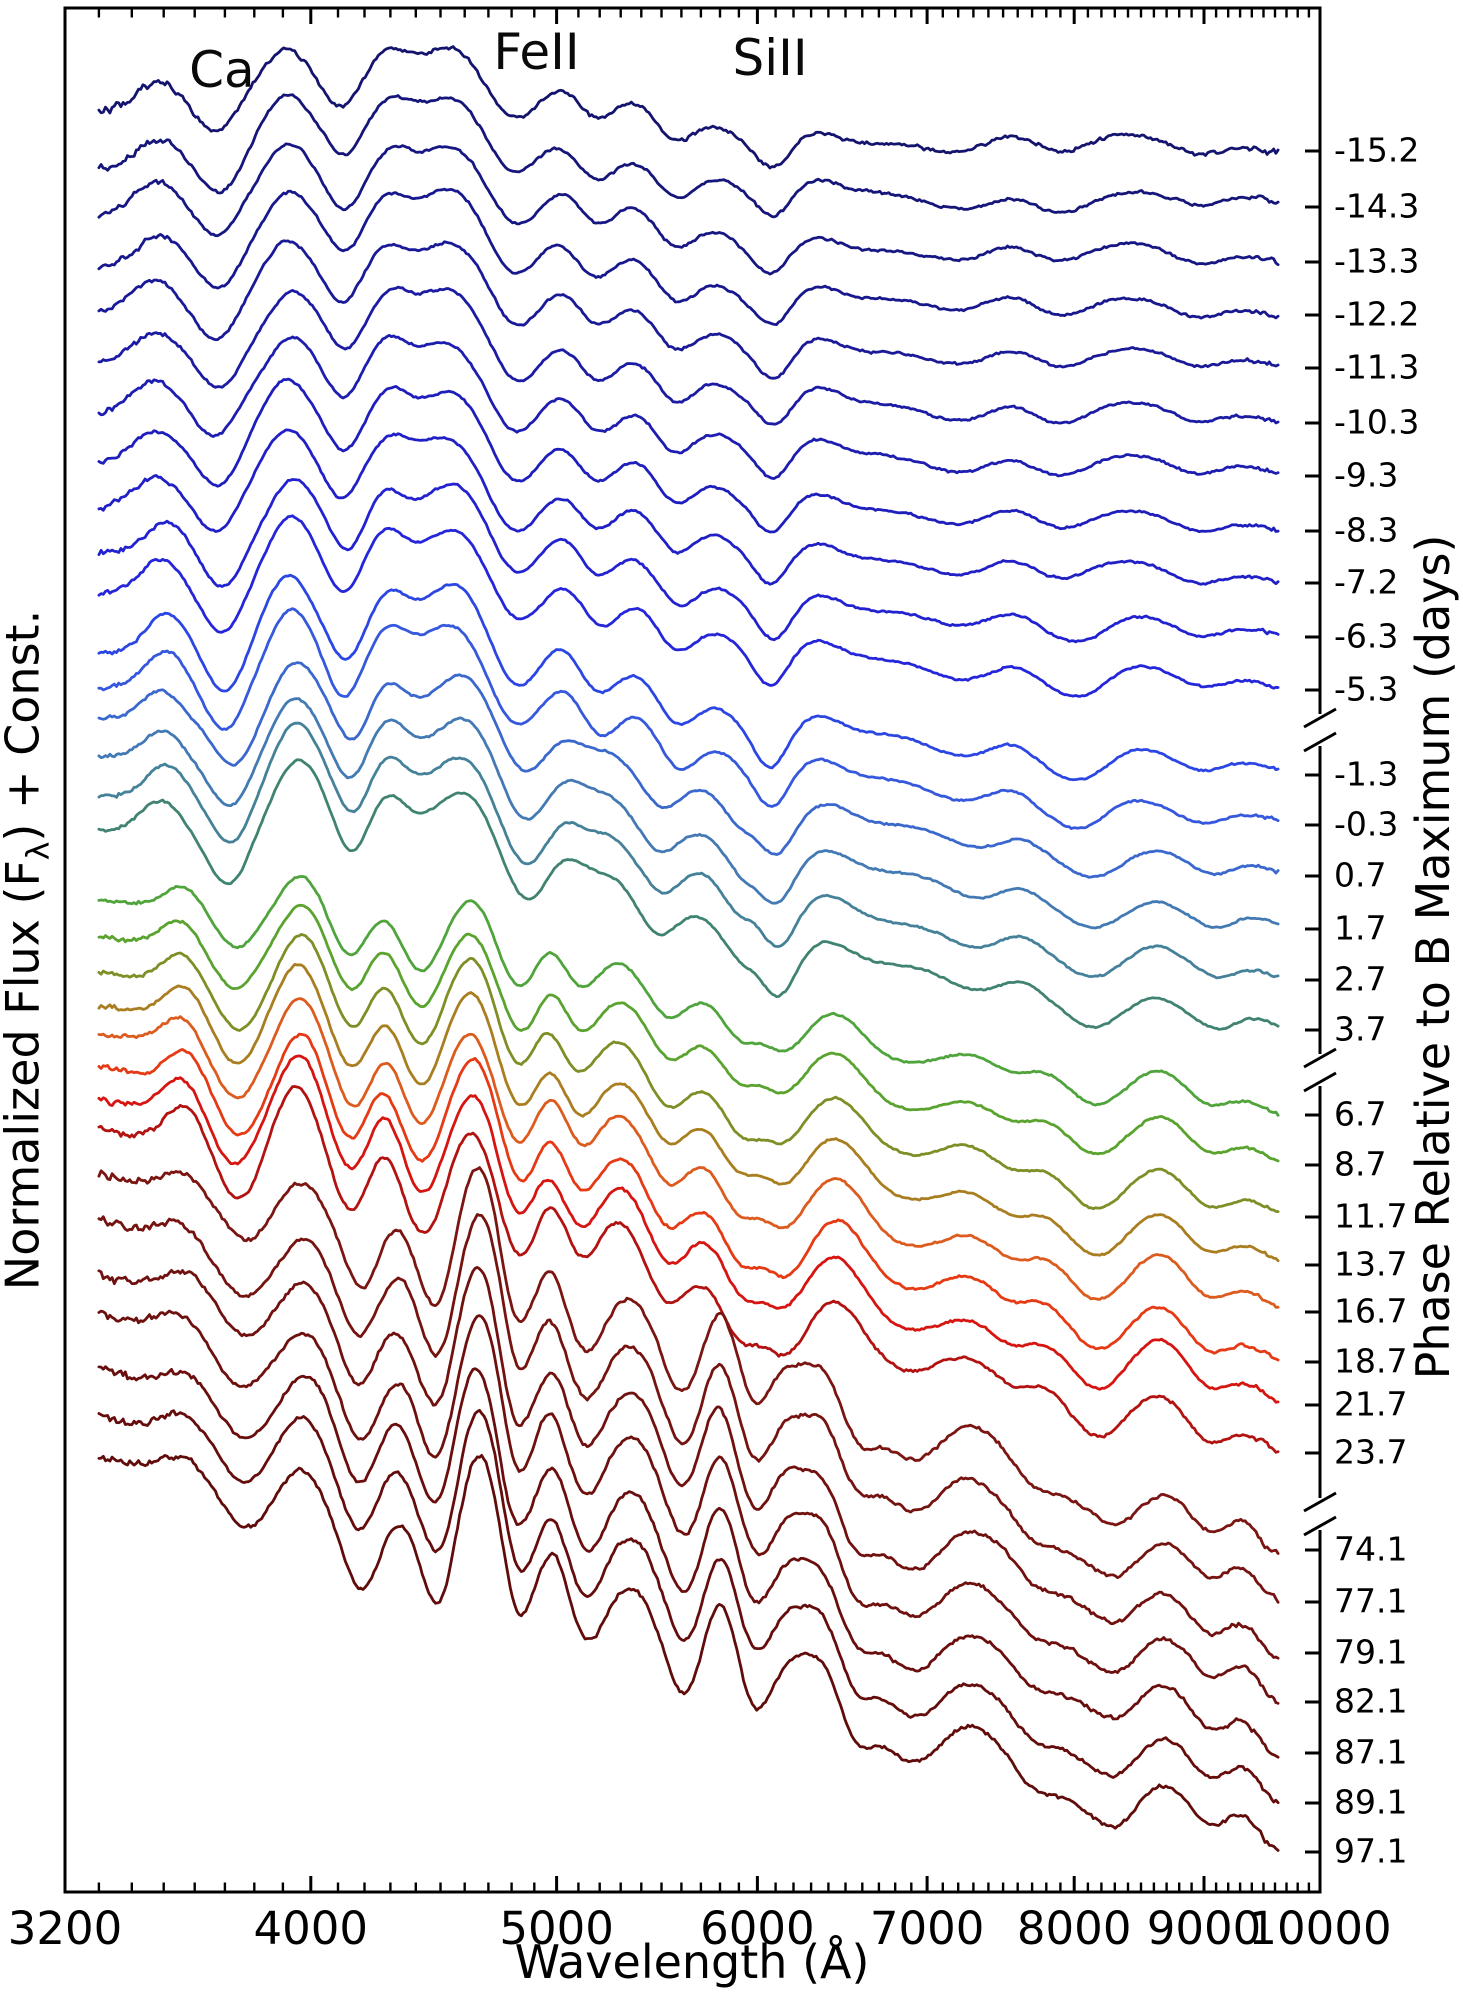 Image resolution: width=1463 pixels, height=1997 pixels. Describe the element at coordinates (1377, 367) in the screenshot. I see `phase-label--11.3: -11.3` at that location.